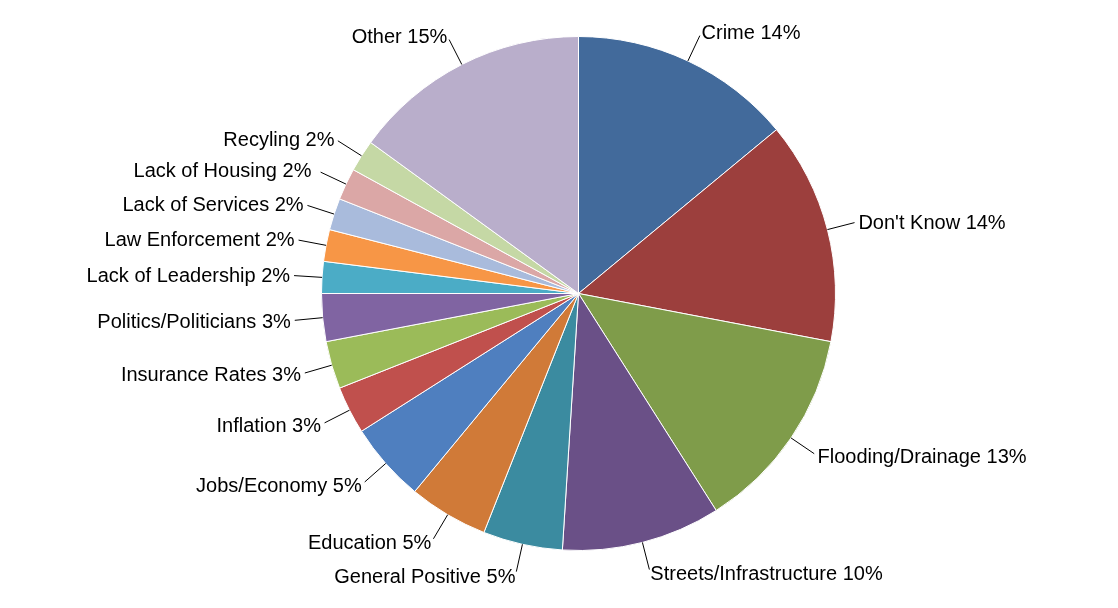 The image size is (1118, 608). What do you see at coordinates (199, 239) in the screenshot?
I see `slice-label: Law Enforcement 2%` at bounding box center [199, 239].